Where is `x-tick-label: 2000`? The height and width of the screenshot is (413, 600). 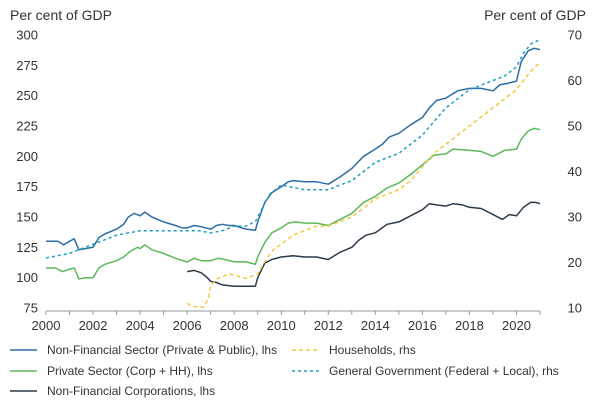 x-tick-label: 2000 is located at coordinates (46, 325).